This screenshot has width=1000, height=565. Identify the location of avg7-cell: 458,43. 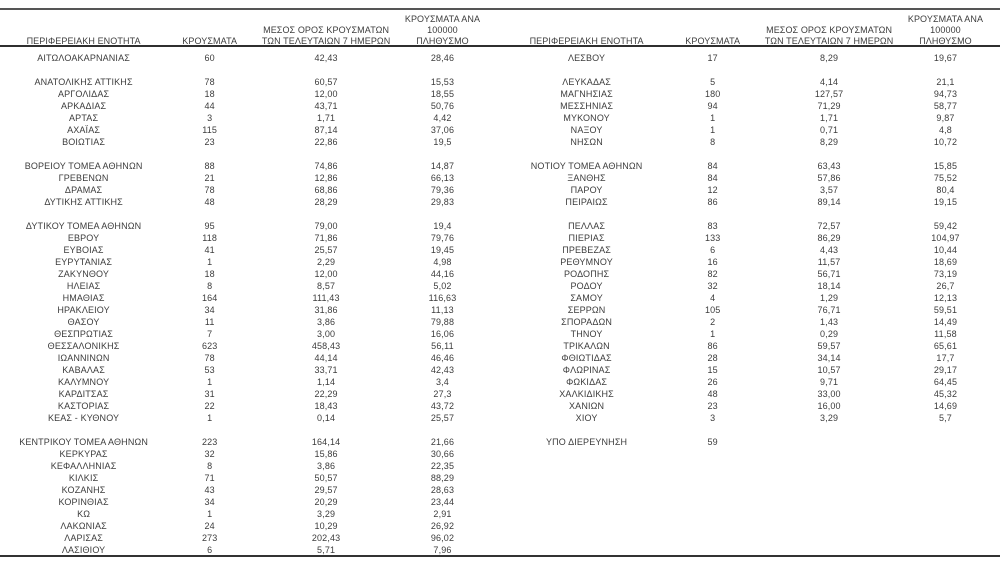
(326, 346).